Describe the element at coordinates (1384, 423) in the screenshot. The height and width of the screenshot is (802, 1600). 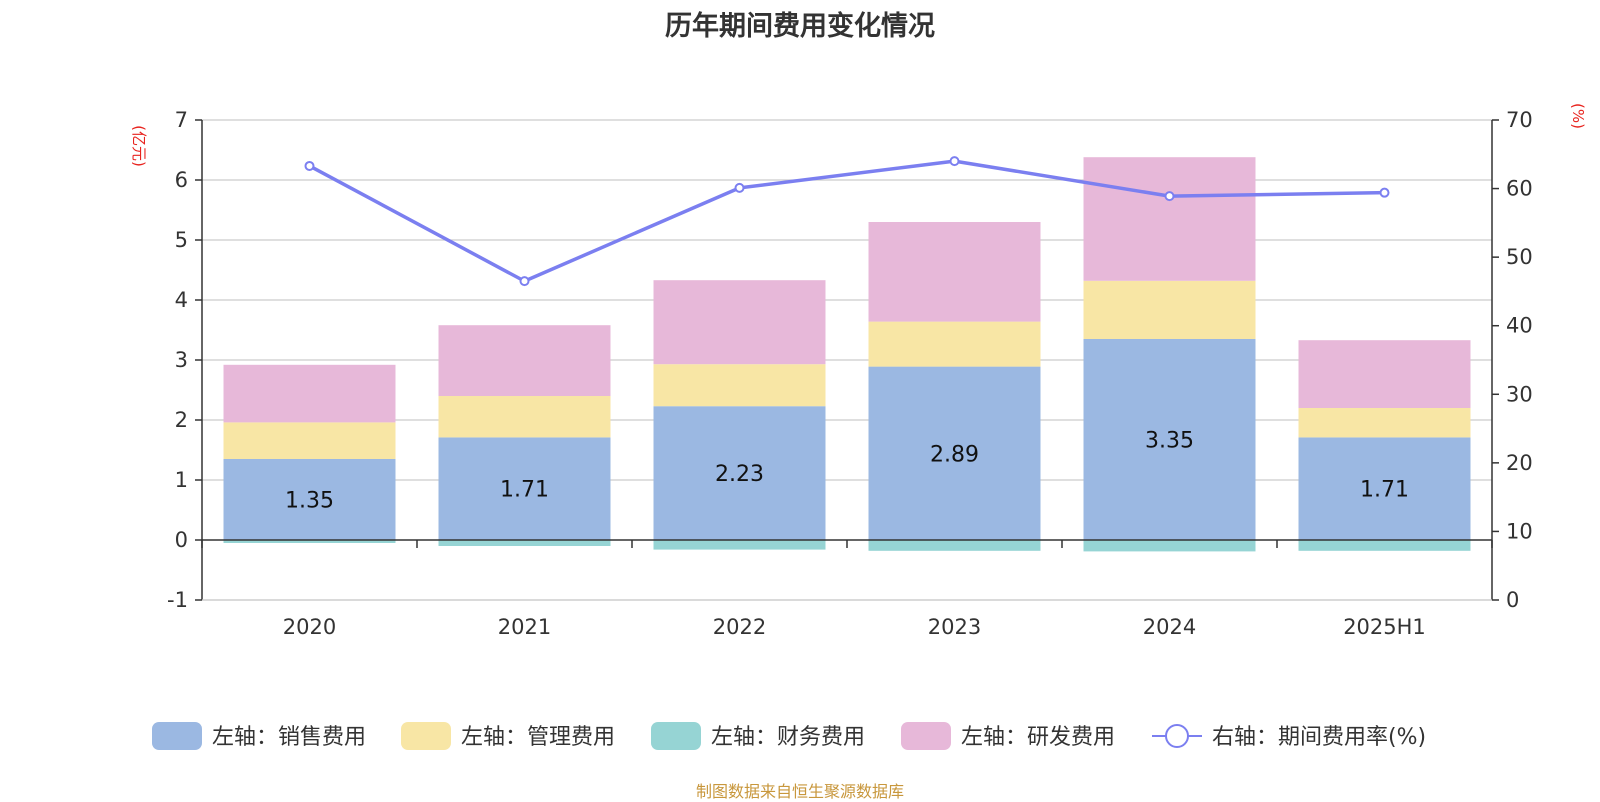
I see `bar-admin-2025H1` at that location.